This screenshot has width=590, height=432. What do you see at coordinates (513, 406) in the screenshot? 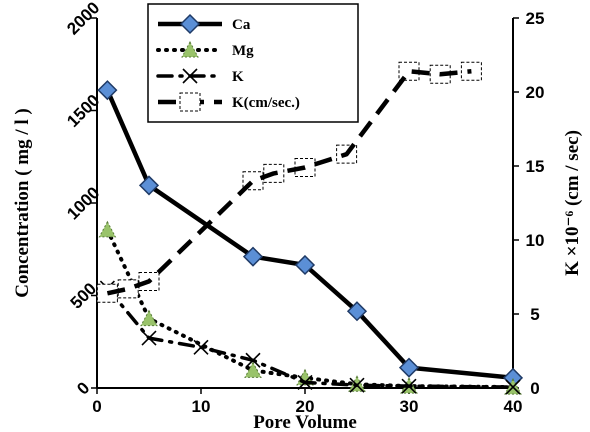
I see `x-tick-label: 40` at bounding box center [513, 406].